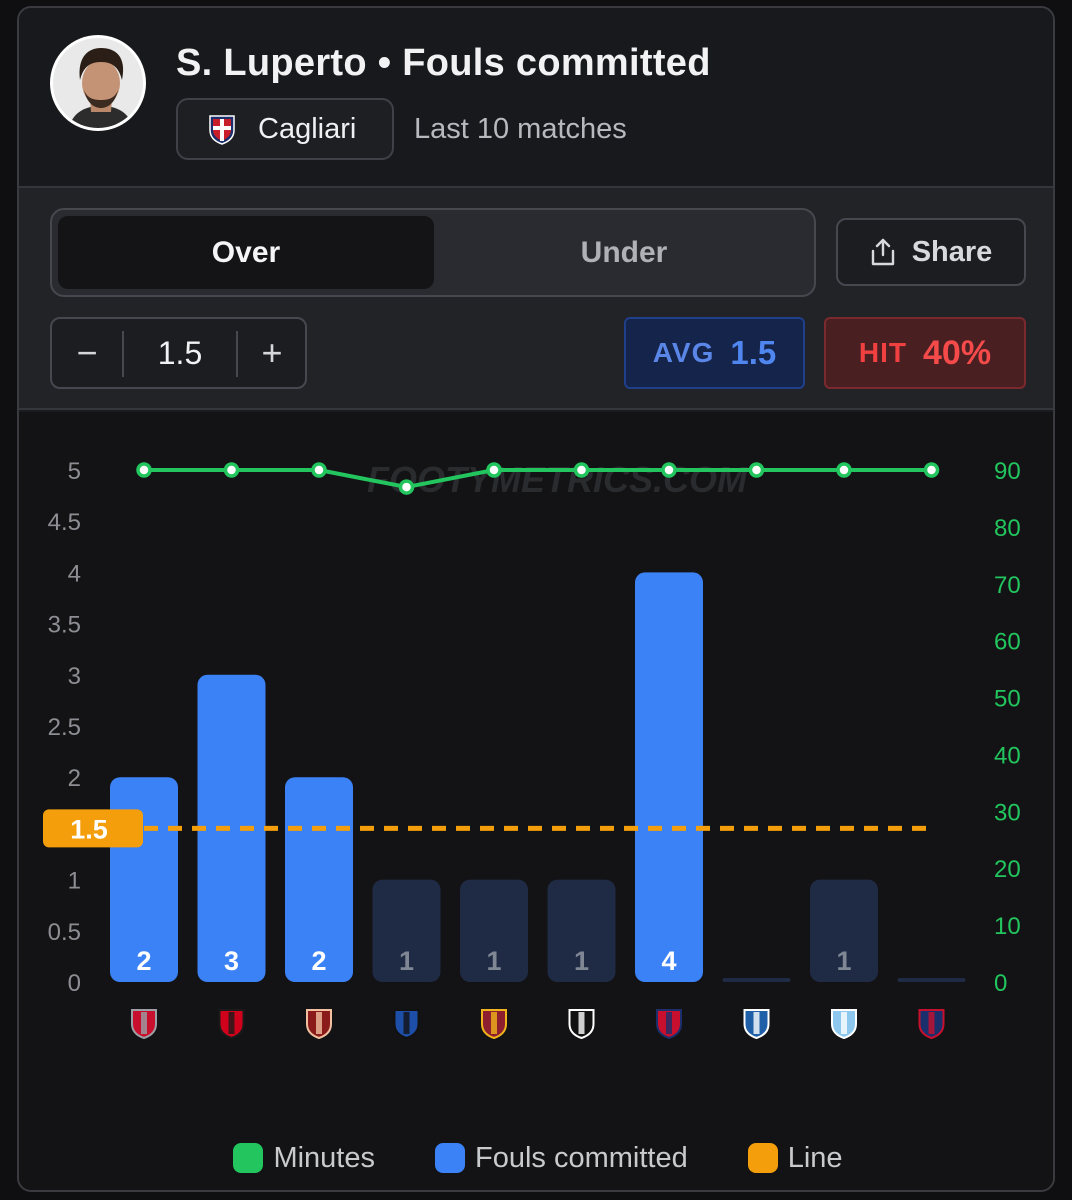 This screenshot has width=1072, height=1200. What do you see at coordinates (556, 63) in the screenshot?
I see `stat-name: Fouls committed` at bounding box center [556, 63].